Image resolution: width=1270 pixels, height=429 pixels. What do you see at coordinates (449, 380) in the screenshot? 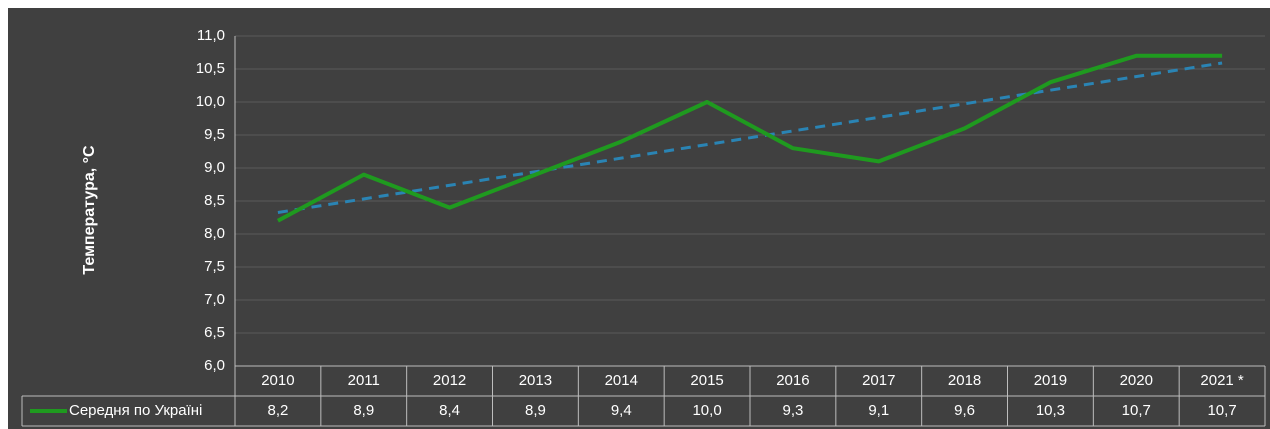
I see `x-tick-label: 2012` at bounding box center [449, 380].